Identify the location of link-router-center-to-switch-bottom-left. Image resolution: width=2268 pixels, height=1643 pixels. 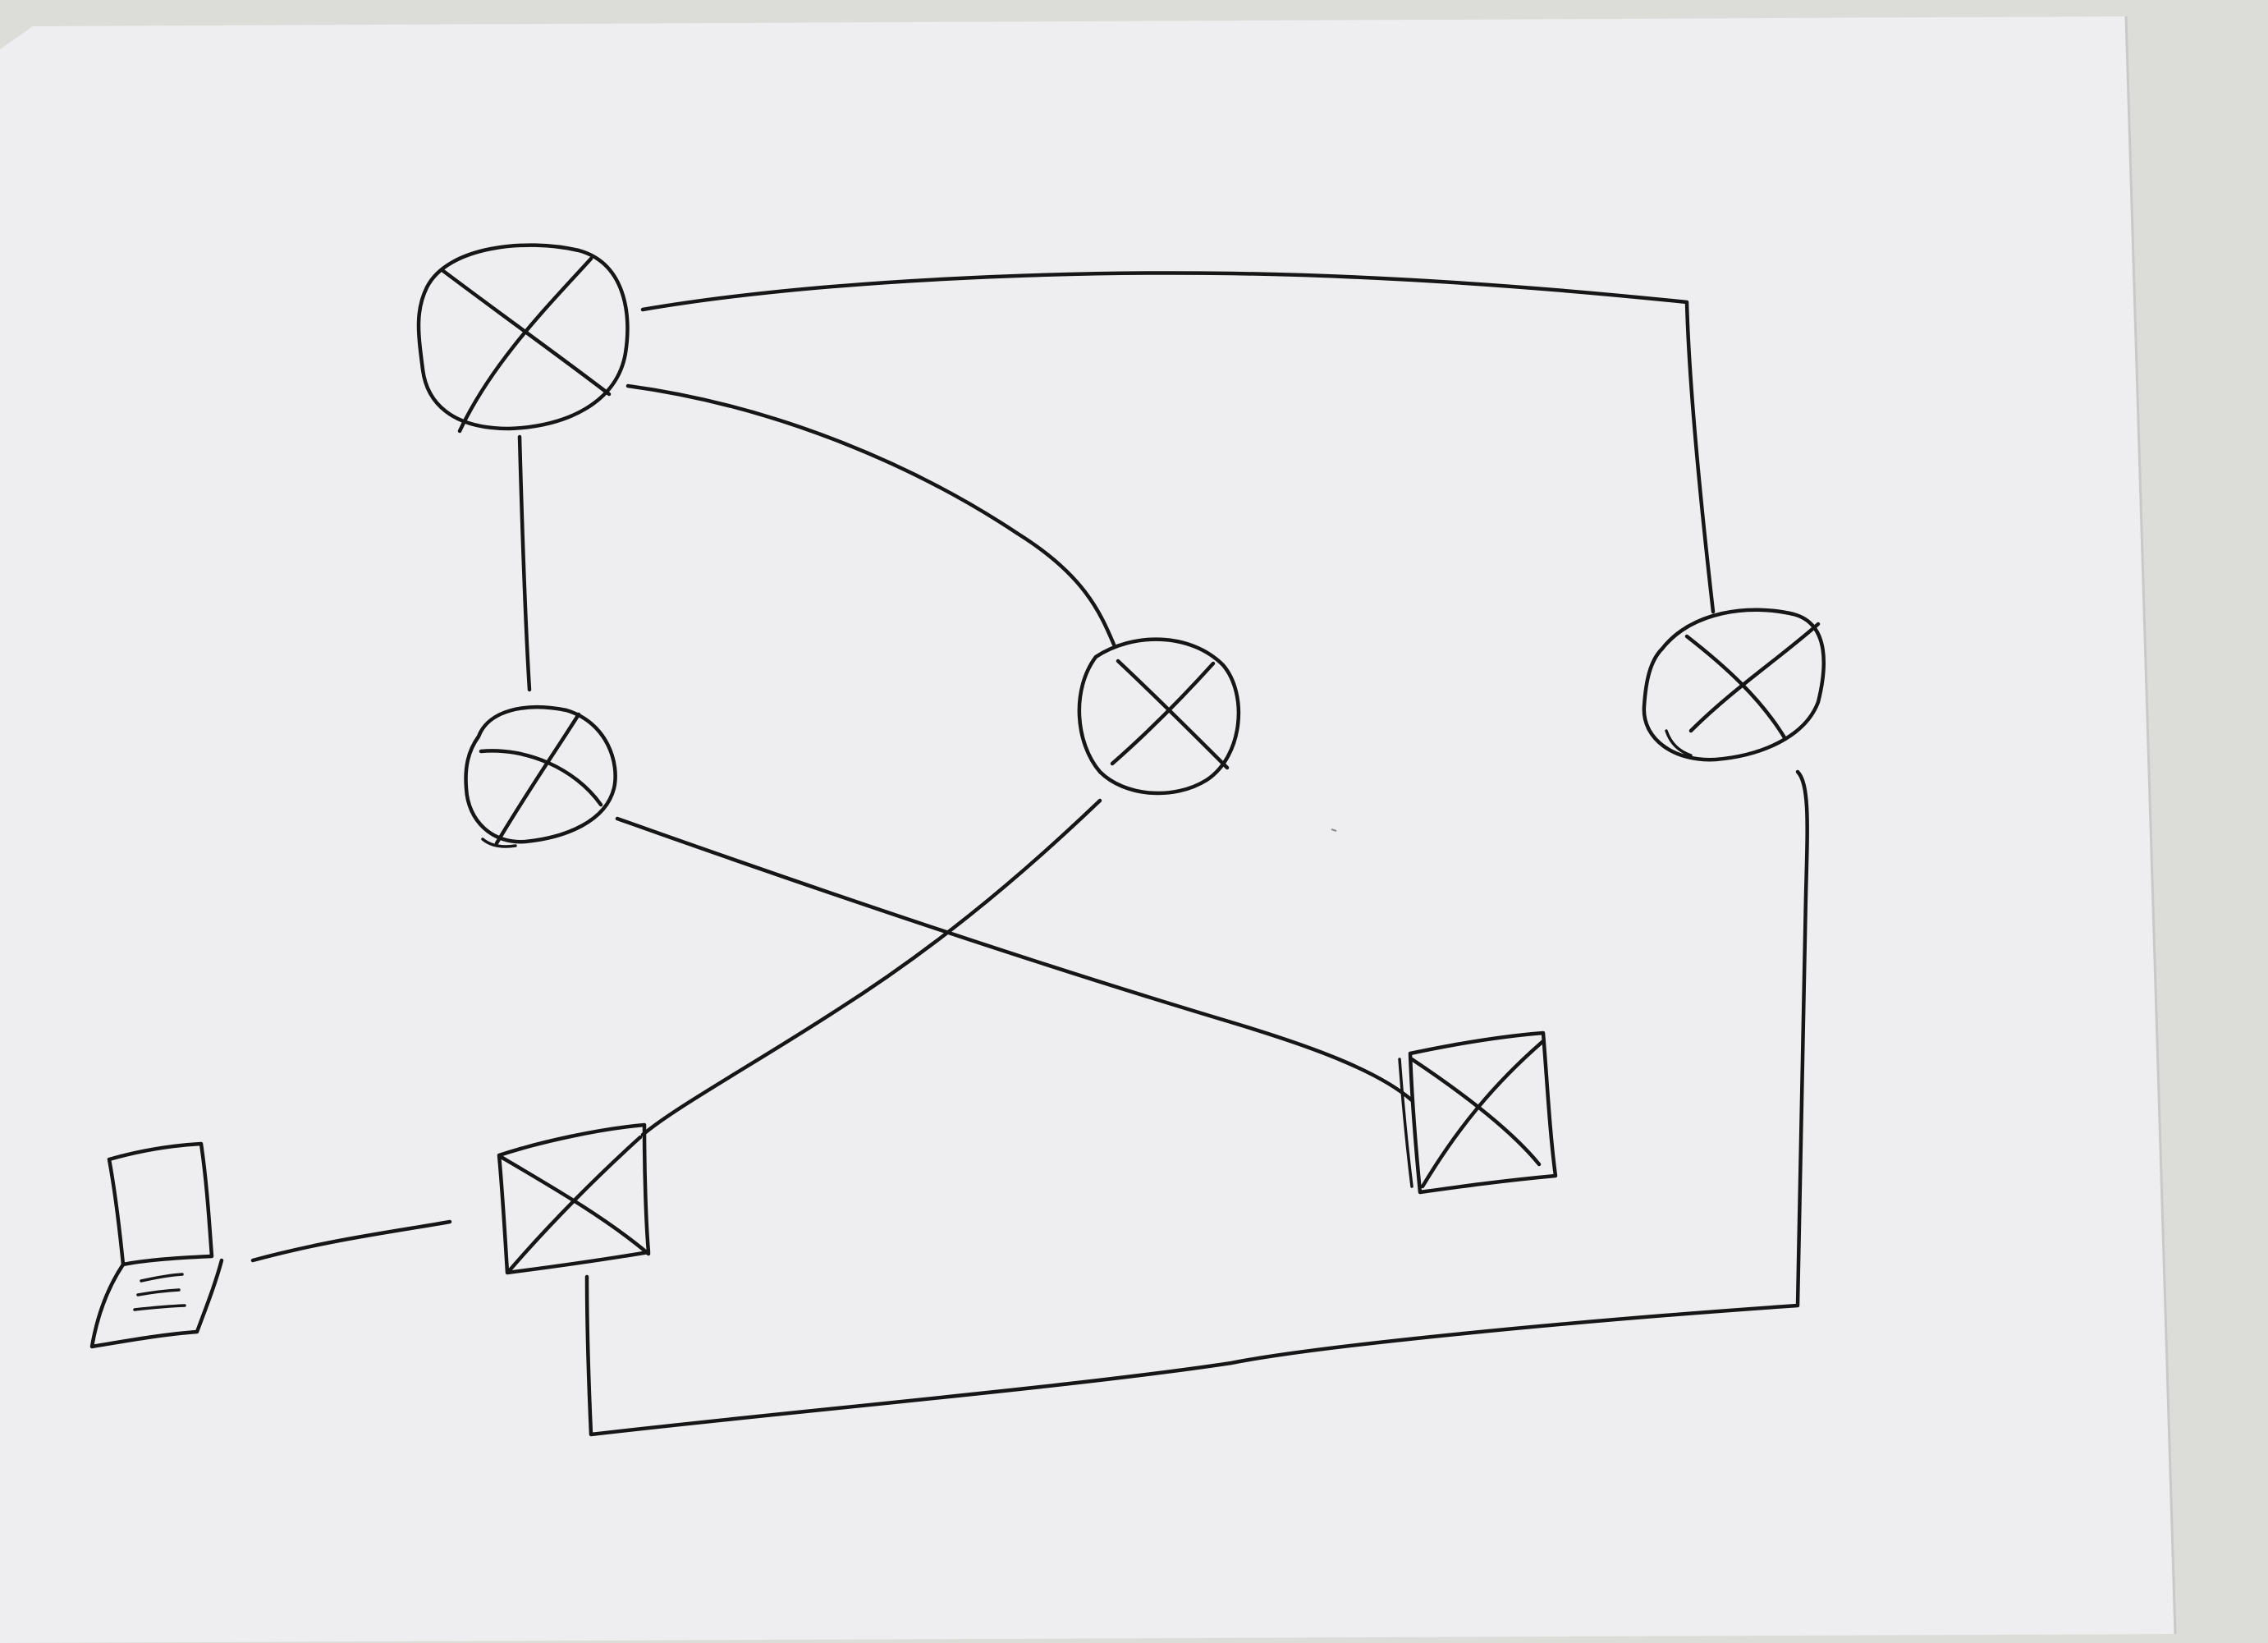
(871, 967).